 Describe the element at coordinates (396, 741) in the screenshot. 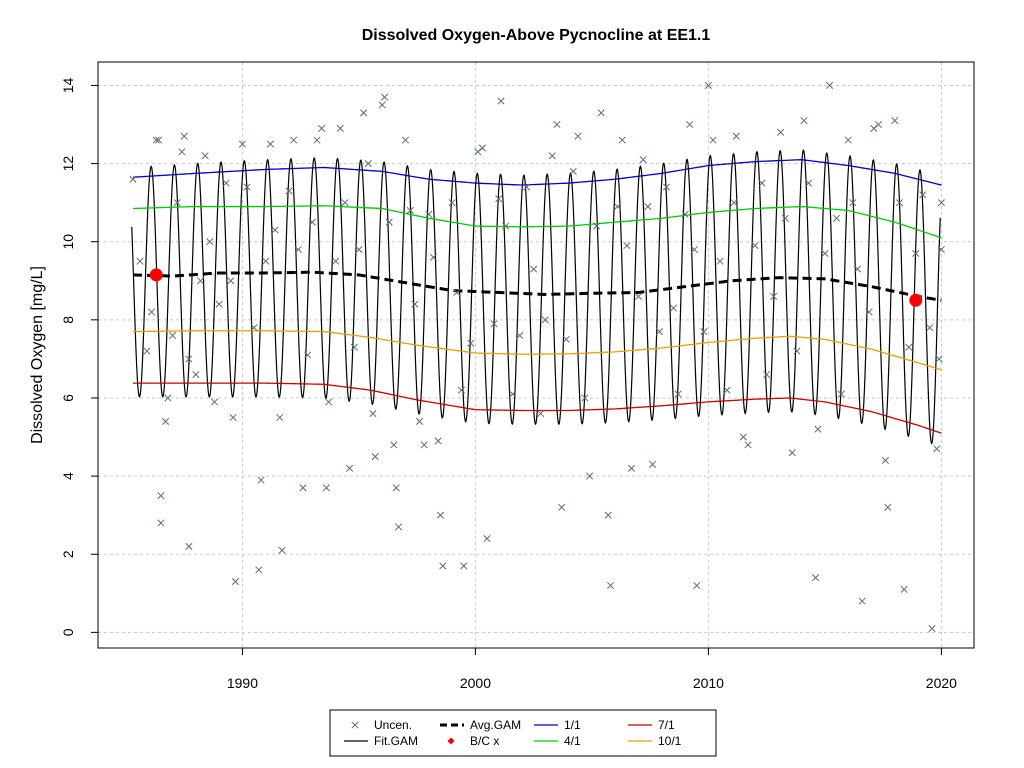

I see `legend-label: Fit.GAM` at that location.